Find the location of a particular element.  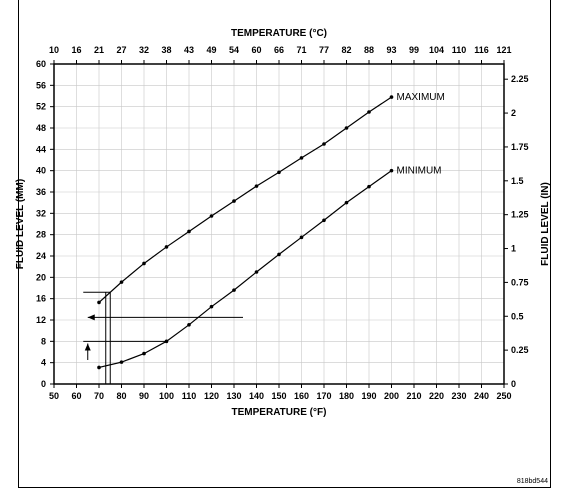

y-tick-label: 20 is located at coordinates (41, 277).